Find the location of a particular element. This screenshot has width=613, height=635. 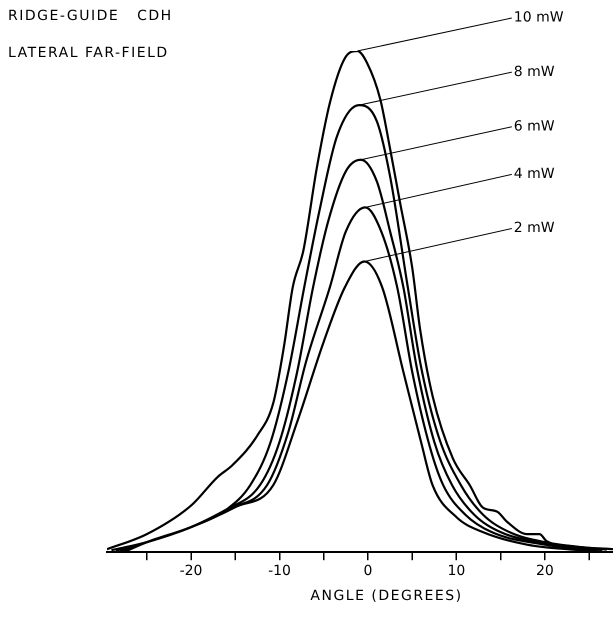

text: 8 mW is located at coordinates (534, 72).